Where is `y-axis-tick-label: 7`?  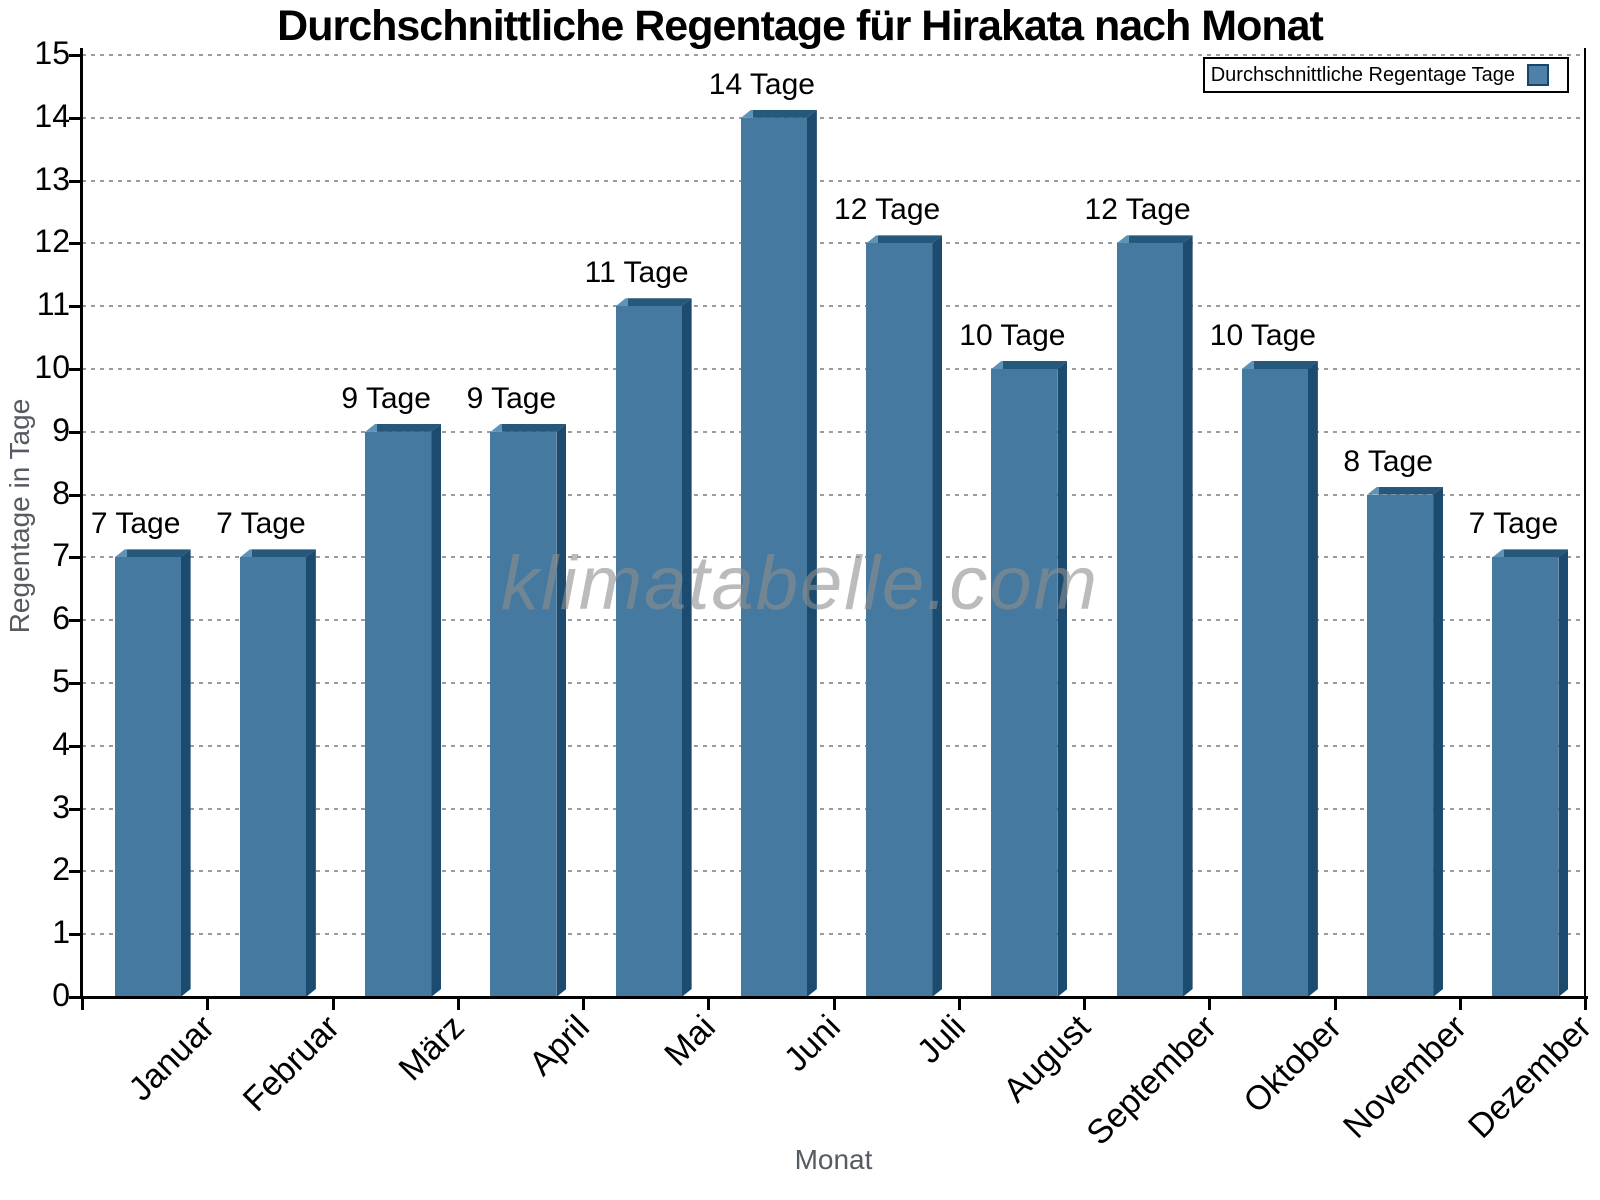 y-axis-tick-label: 7 is located at coordinates (61, 555).